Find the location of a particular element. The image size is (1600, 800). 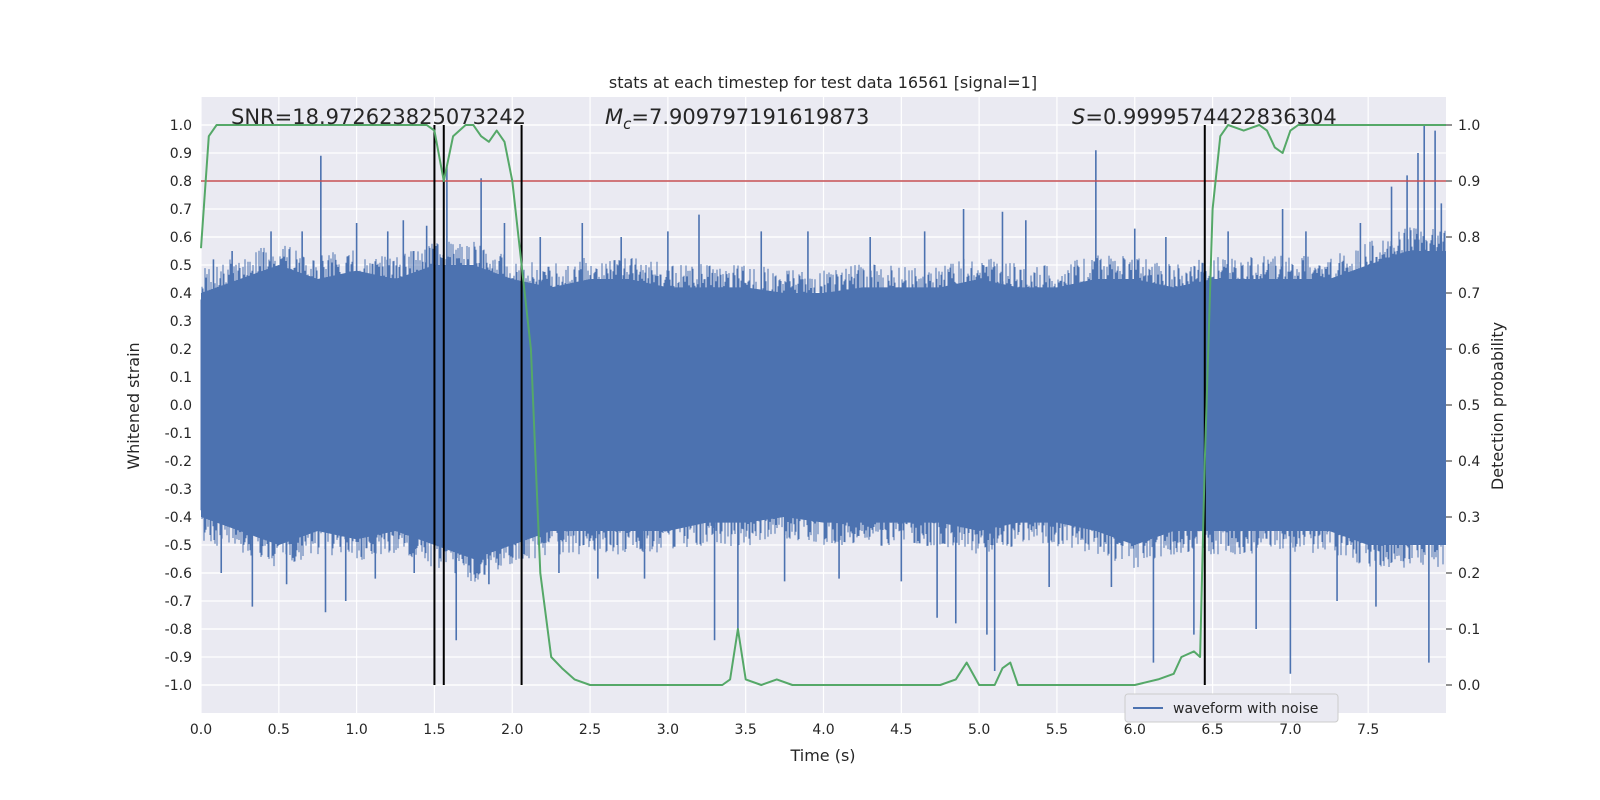

x-tick-label: 5.5 is located at coordinates (1057, 730).